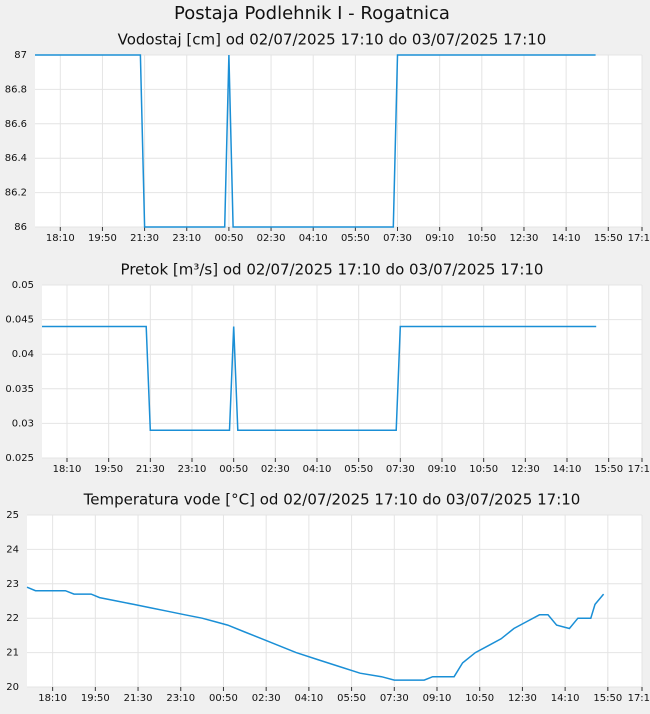 This screenshot has width=650, height=714. What do you see at coordinates (19, 389) in the screenshot?
I see `y-tick-label: 0.035` at bounding box center [19, 389].